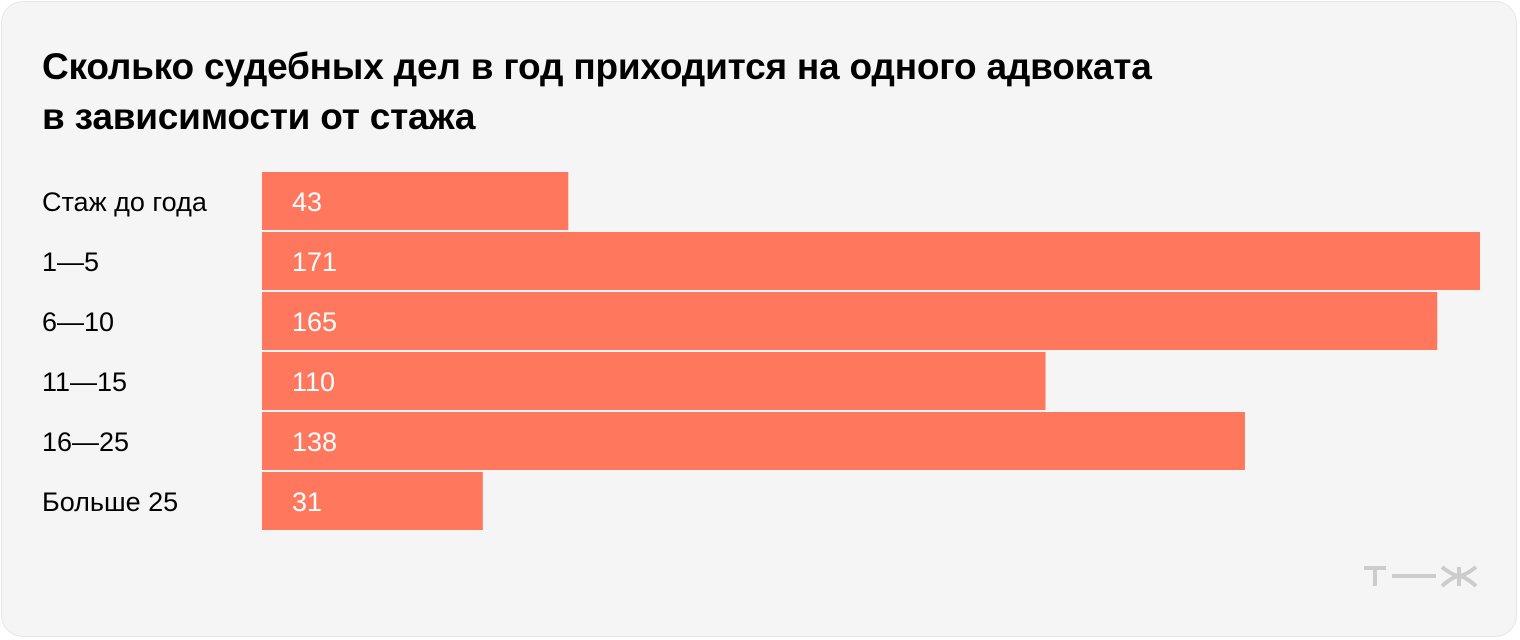  What do you see at coordinates (313, 382) in the screenshot?
I see `bar-value-label: 110` at bounding box center [313, 382].